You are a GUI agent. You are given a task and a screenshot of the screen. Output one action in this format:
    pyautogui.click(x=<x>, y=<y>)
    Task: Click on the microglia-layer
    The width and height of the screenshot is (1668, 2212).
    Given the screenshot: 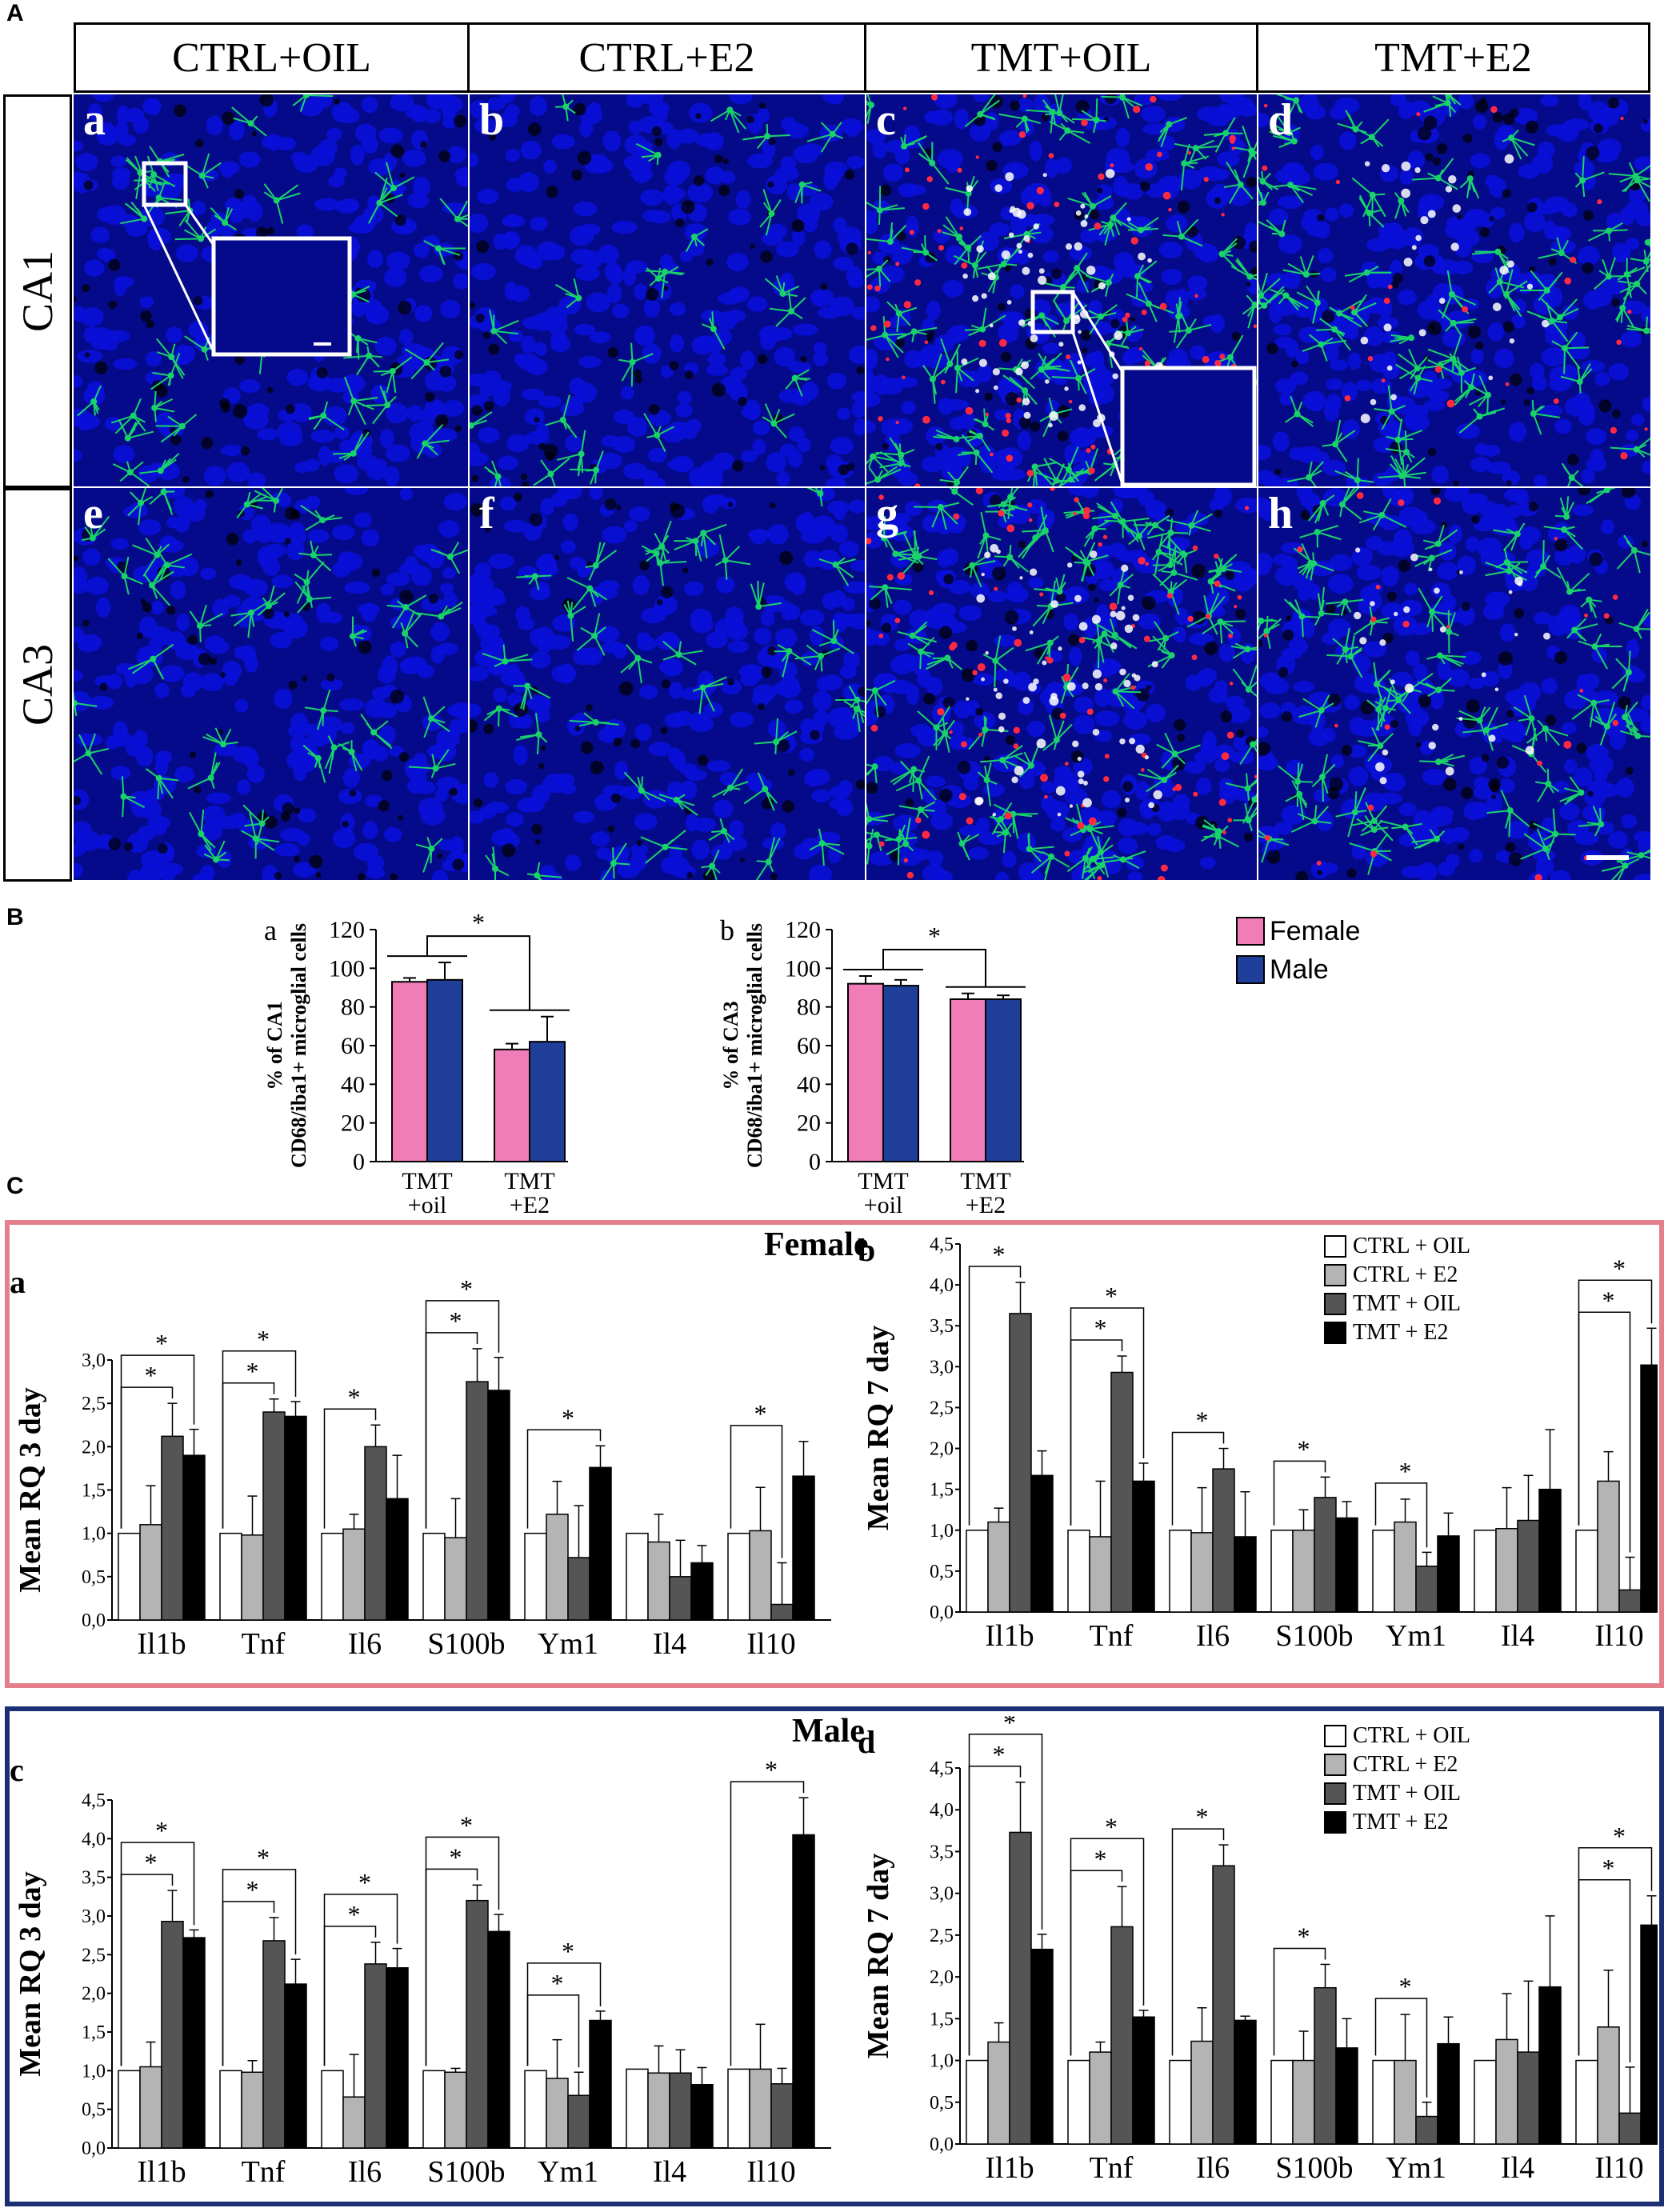 What is the action you would take?
    pyautogui.click(x=657, y=290)
    